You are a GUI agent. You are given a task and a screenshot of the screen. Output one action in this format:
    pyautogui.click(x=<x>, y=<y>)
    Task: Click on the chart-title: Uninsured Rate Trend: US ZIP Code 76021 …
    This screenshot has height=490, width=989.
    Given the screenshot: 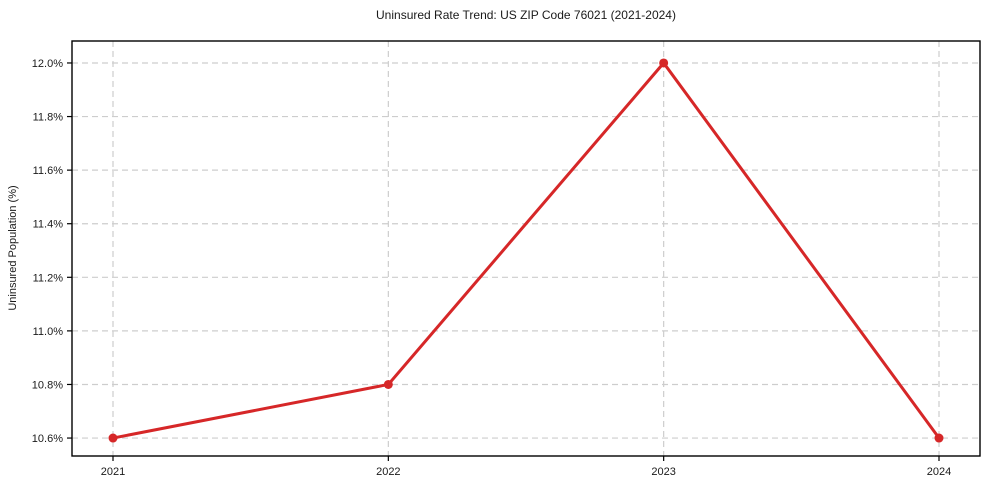 What is the action you would take?
    pyautogui.click(x=526, y=15)
    